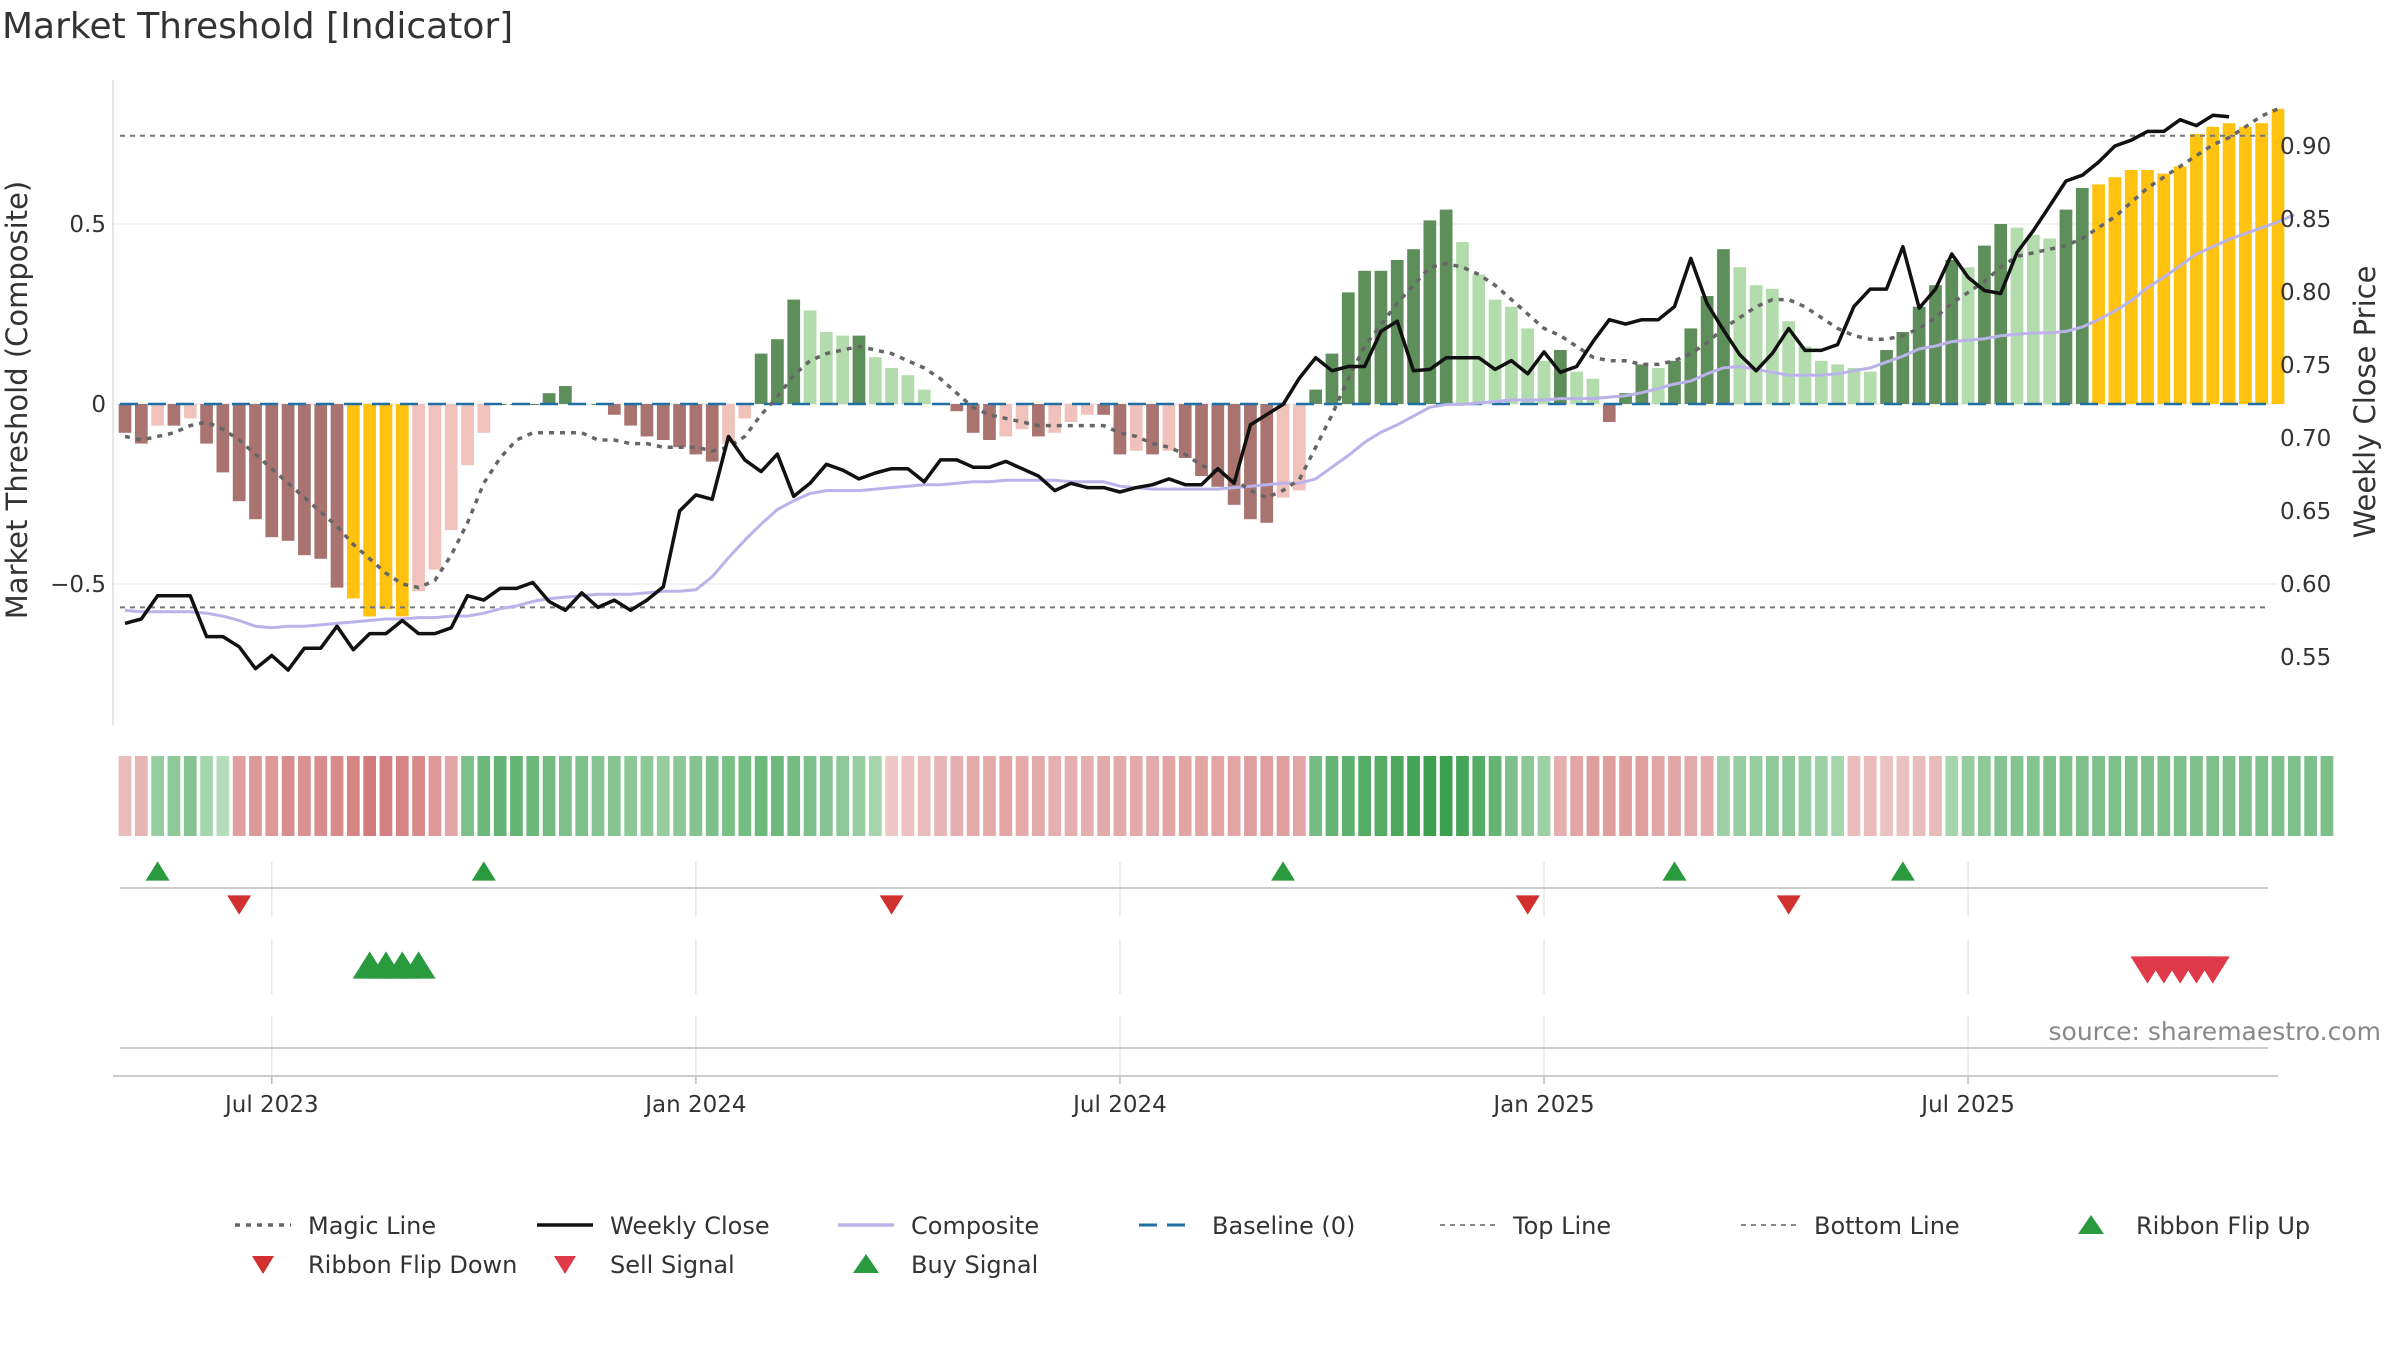 This screenshot has height=1350, width=2400. What do you see at coordinates (257, 26) in the screenshot?
I see `chart-title: Market Threshold [Indicator]` at bounding box center [257, 26].